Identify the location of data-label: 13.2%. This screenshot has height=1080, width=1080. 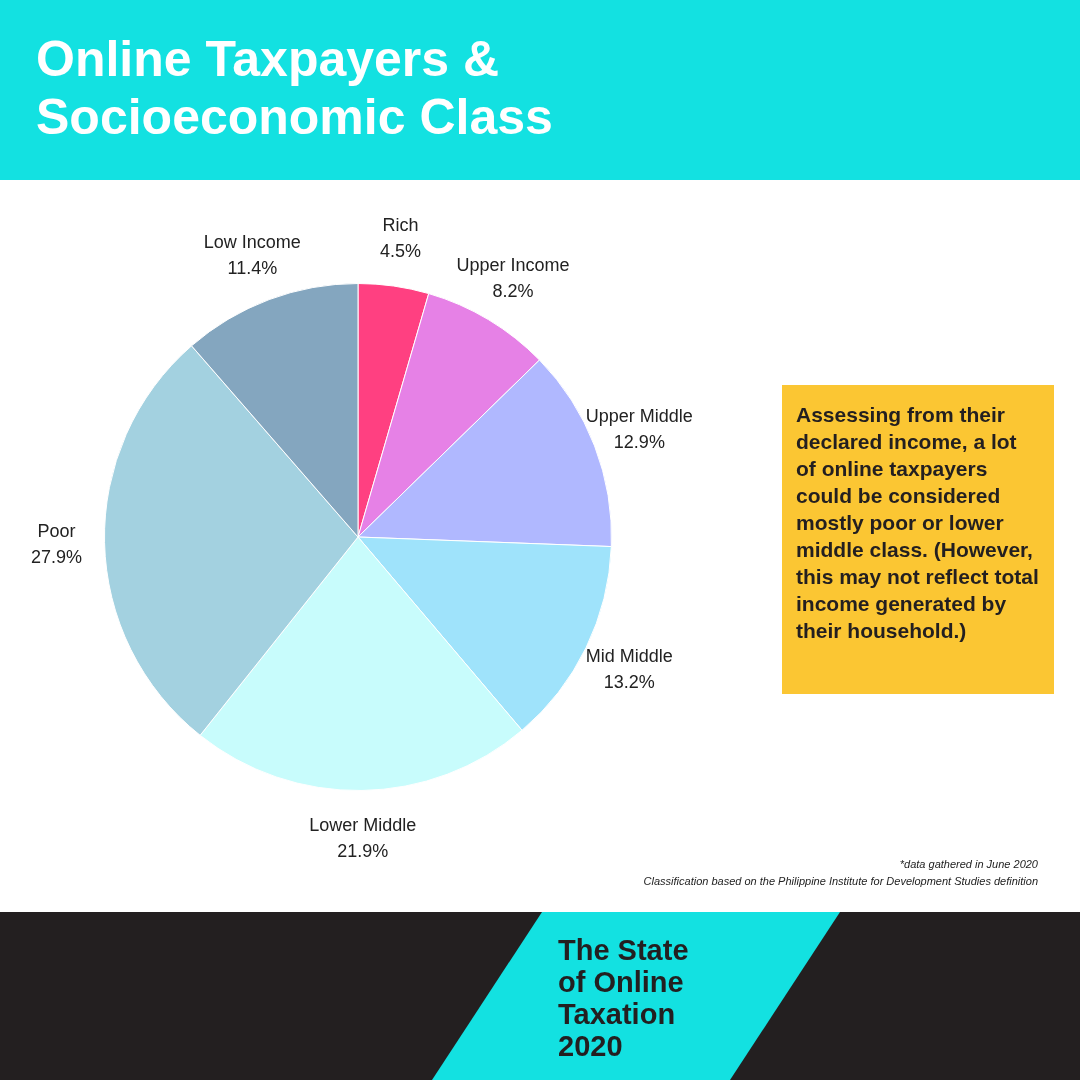
(629, 681).